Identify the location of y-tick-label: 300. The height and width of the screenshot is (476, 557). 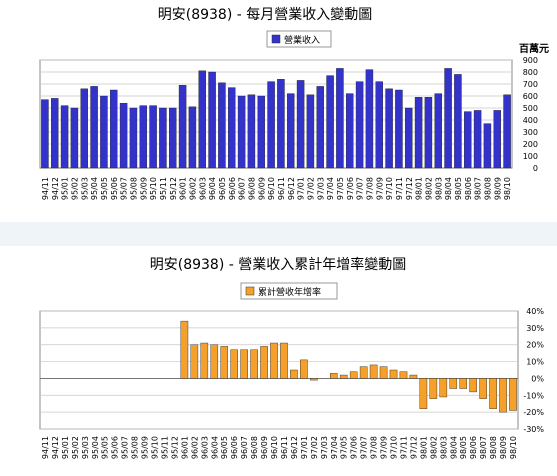
(530, 132).